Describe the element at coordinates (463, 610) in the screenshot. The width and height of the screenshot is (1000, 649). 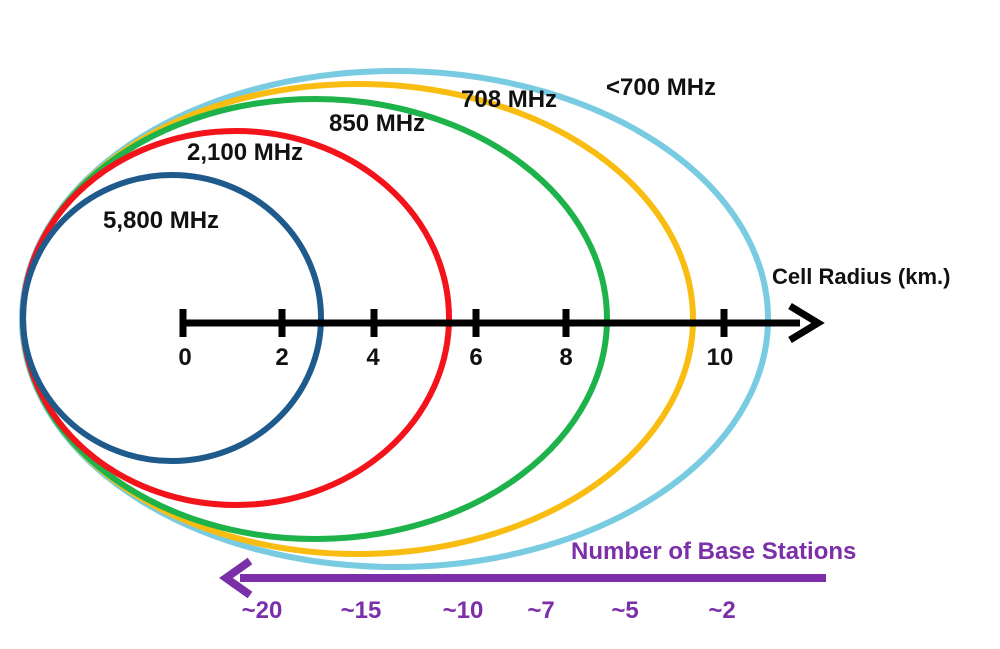
I see `base-station-count: ~10` at that location.